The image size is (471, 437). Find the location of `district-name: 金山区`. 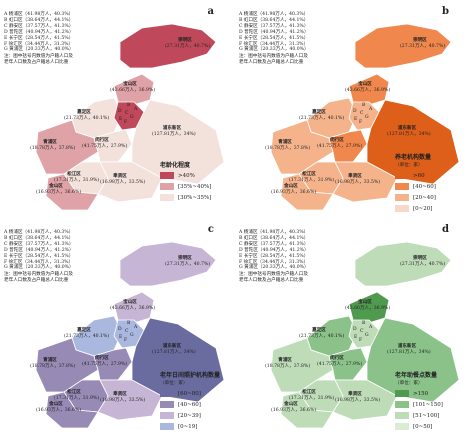

district-name: 金山区 is located at coordinates (56, 186).